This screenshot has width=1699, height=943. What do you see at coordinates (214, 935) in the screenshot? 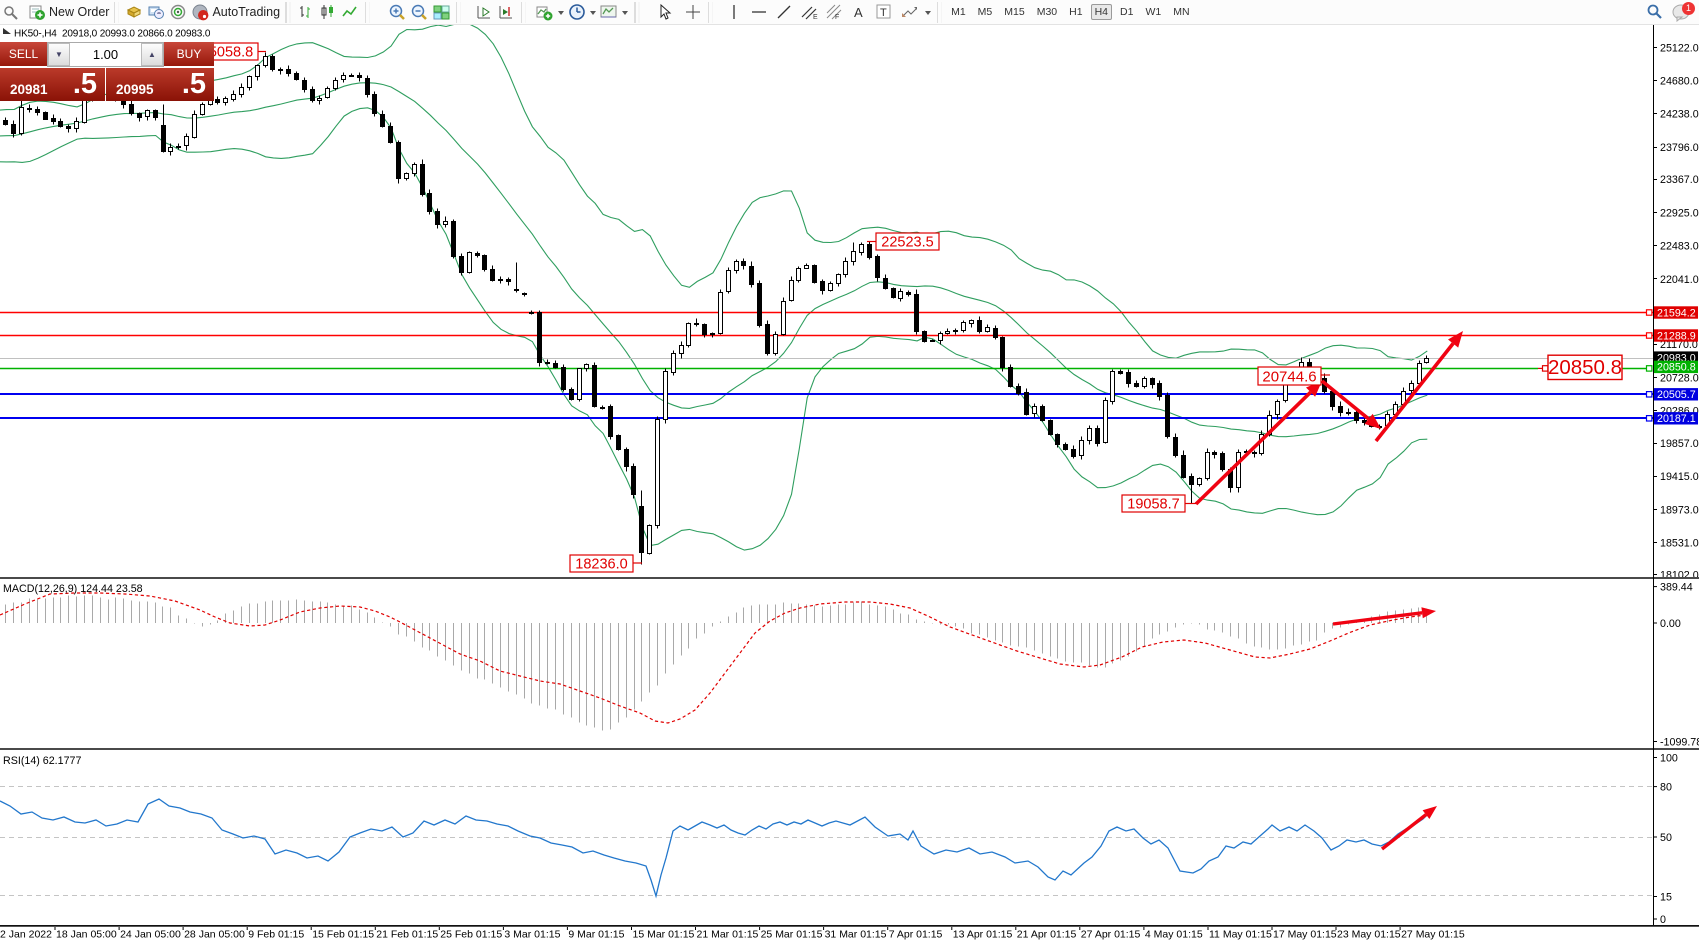
I see `svg-text: 28 Jan 05:00` at bounding box center [214, 935].